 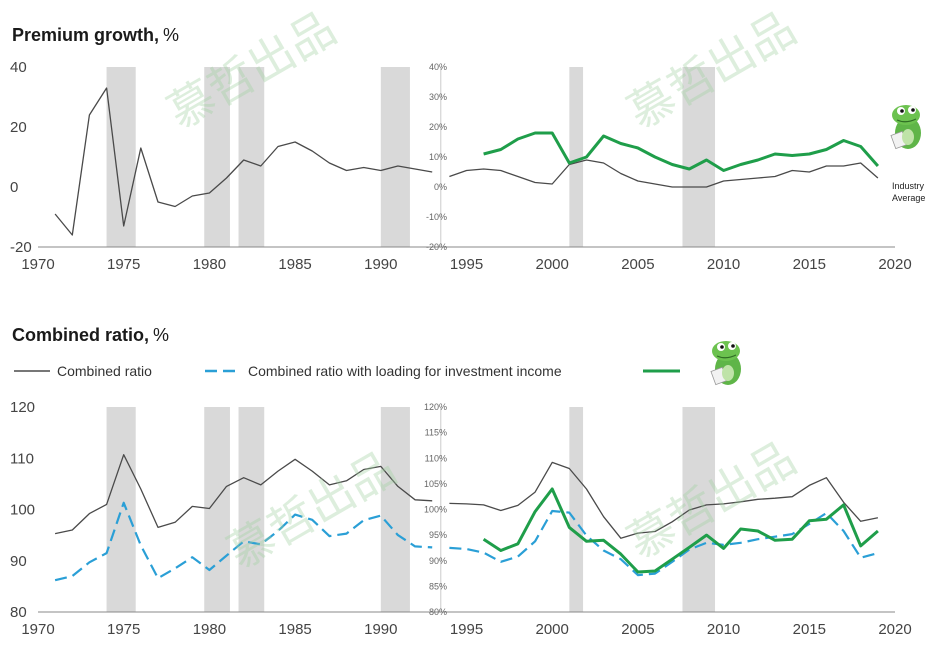 I want to click on y-tick-label-right: -20%, so click(x=436, y=247).